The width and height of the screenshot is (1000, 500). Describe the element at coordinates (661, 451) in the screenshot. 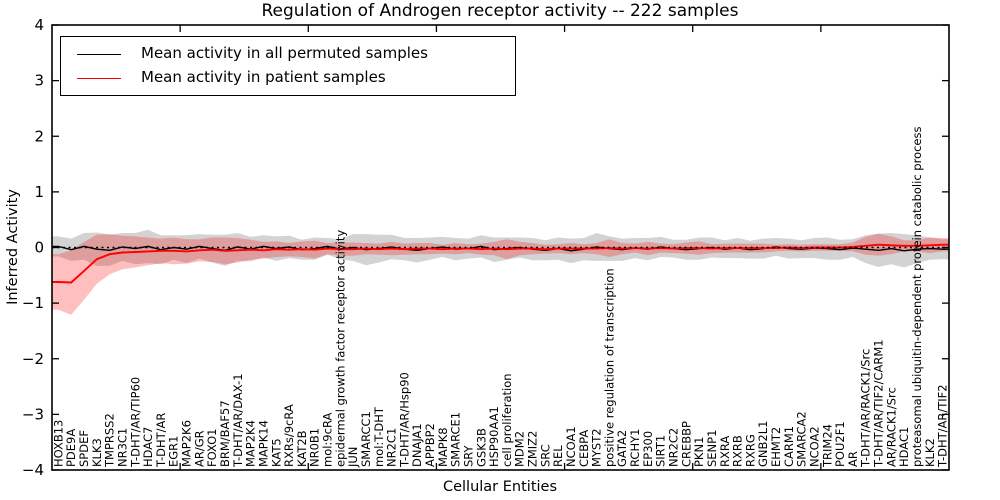

I see `x-category-label: SIRT1` at that location.